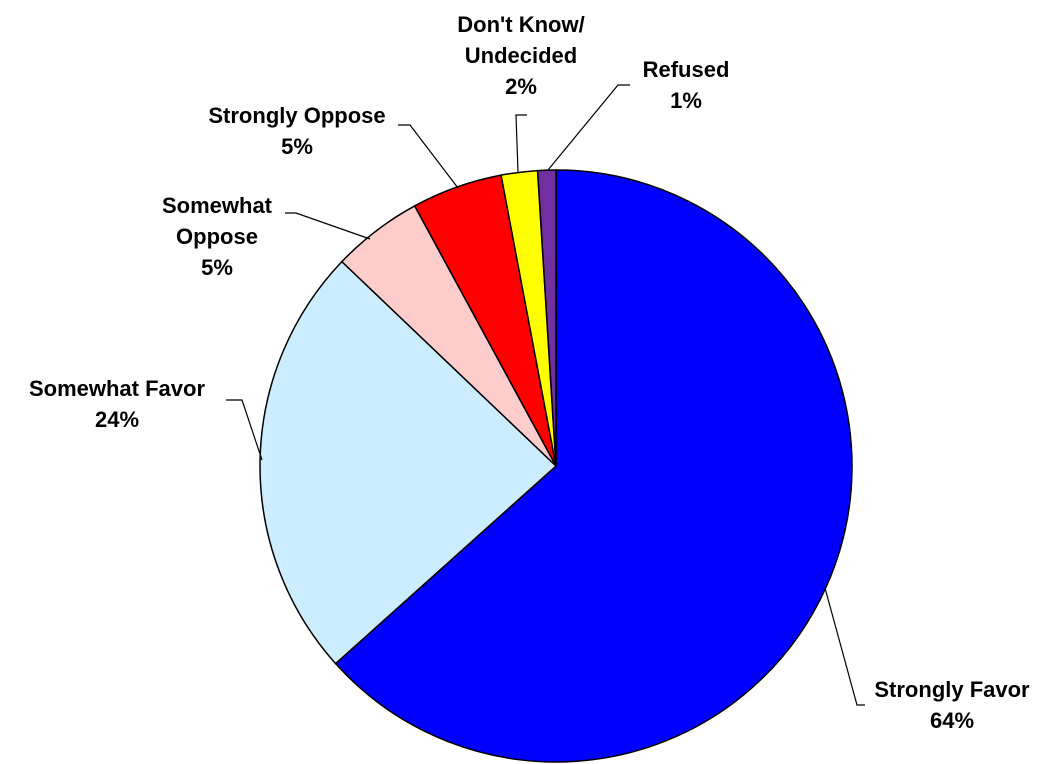  I want to click on data-label-somewhat-favor: Somewhat Favor 24%, so click(117, 404).